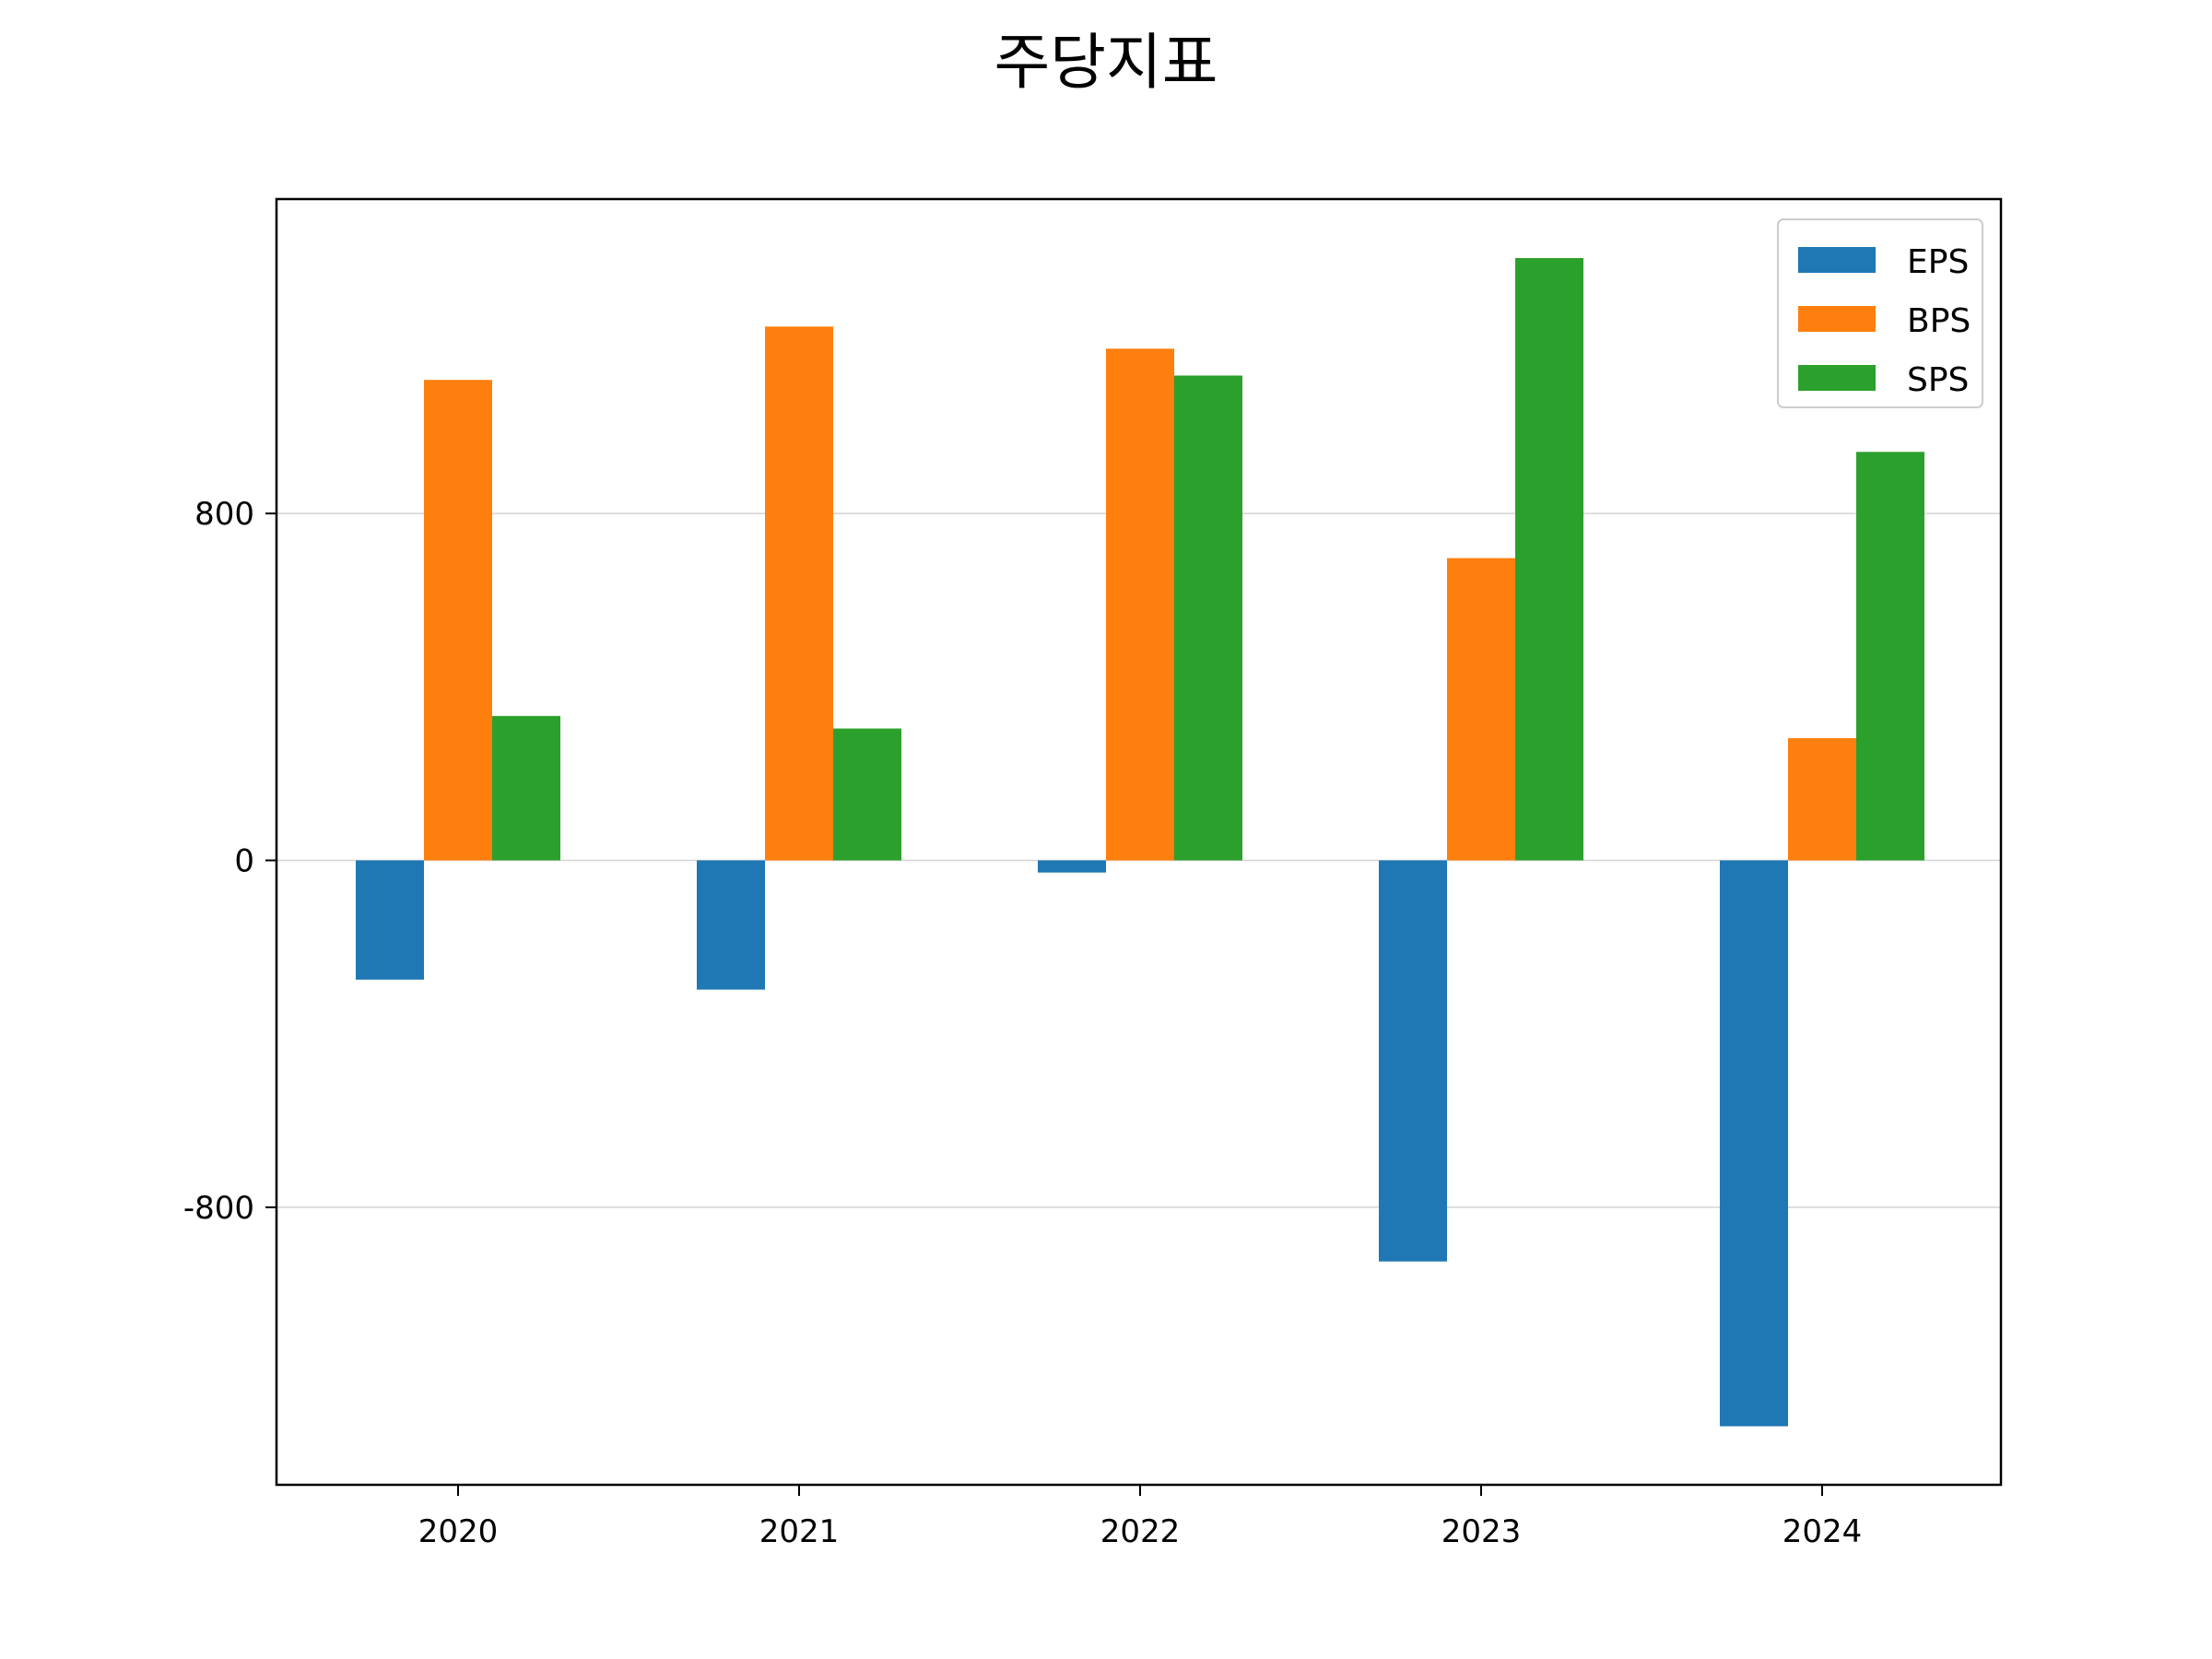  Describe the element at coordinates (1837, 319) in the screenshot. I see `legend-swatch-bps` at that location.